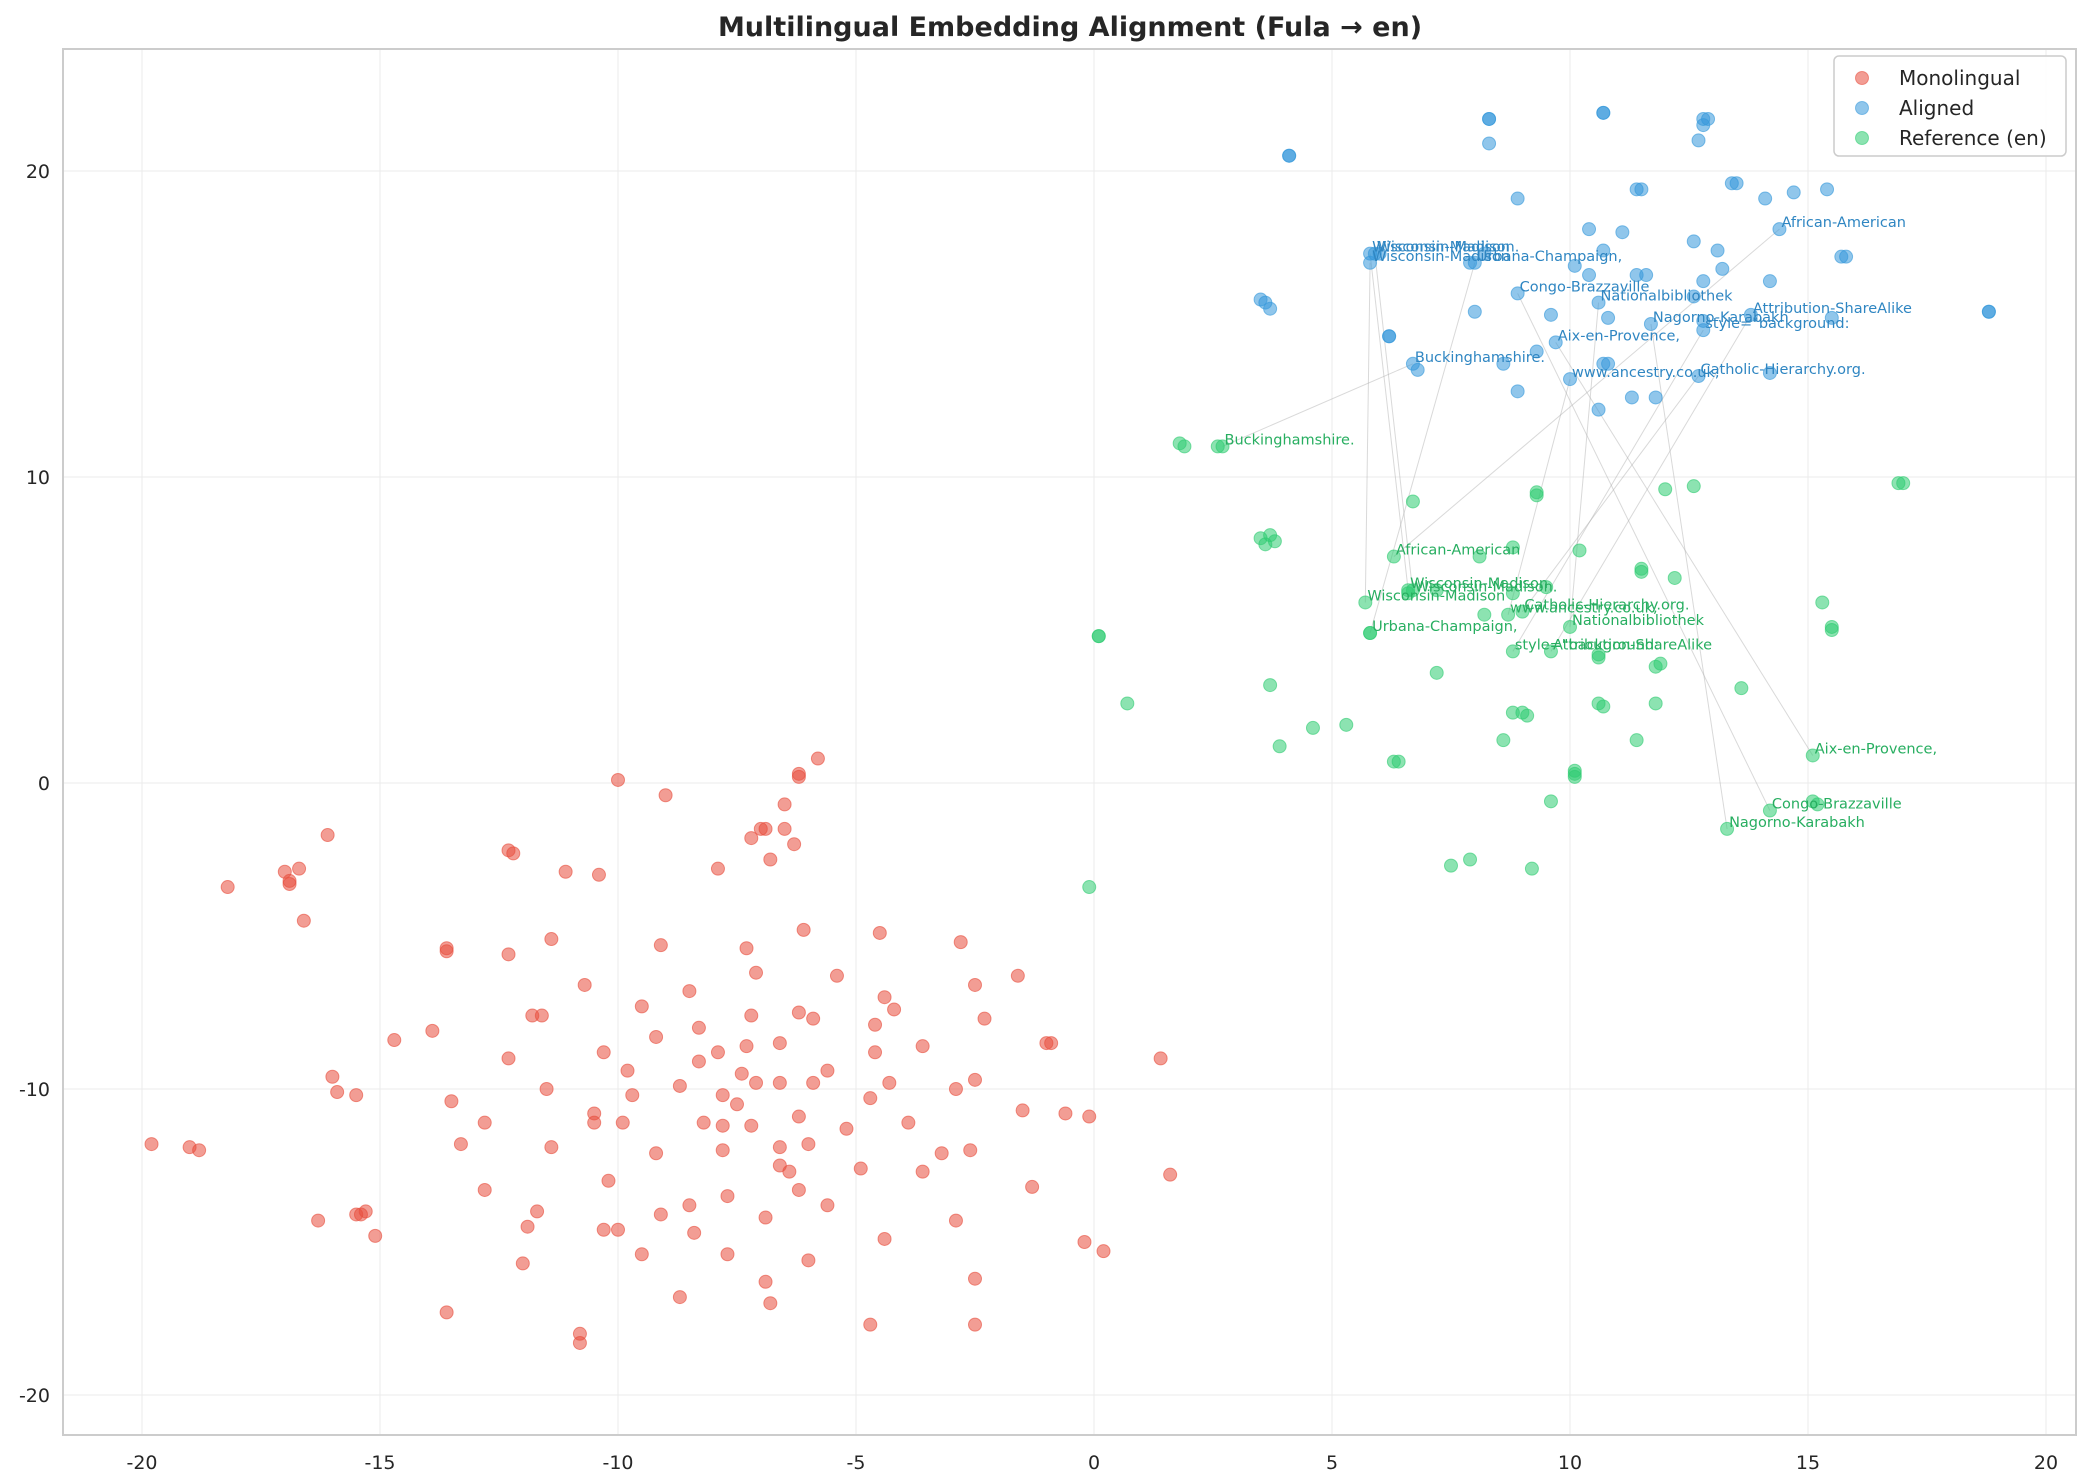  Describe the element at coordinates (1862, 138) in the screenshot. I see `legend-marker-reference` at that location.